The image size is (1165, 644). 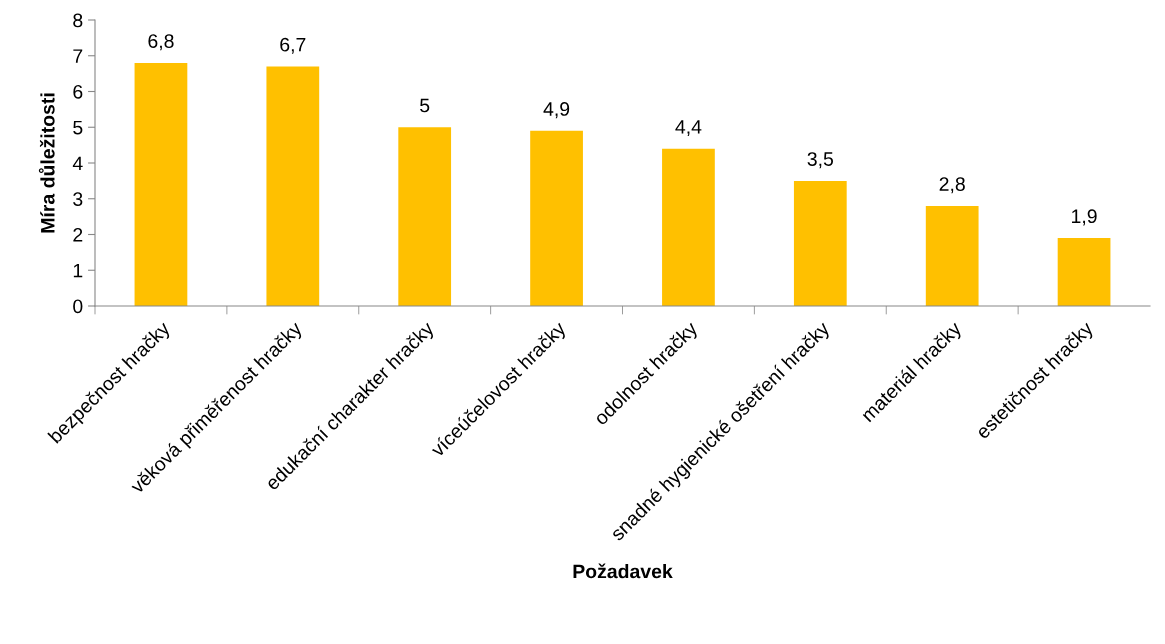 What do you see at coordinates (688, 128) in the screenshot?
I see `data-label: 4,4` at bounding box center [688, 128].